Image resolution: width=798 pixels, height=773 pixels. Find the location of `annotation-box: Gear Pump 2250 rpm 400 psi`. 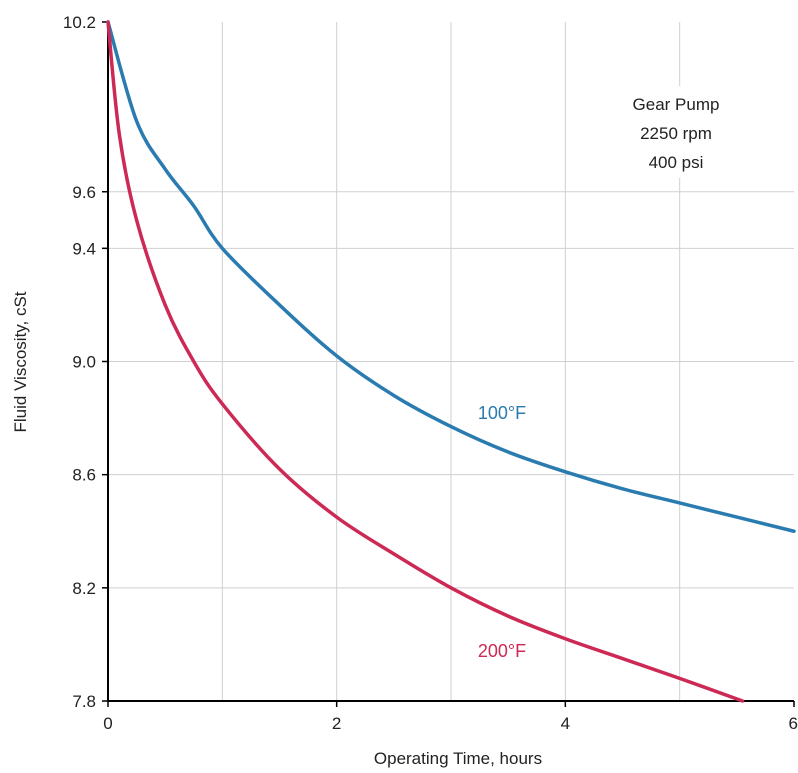

annotation-box: Gear Pump 2250 rpm 400 psi is located at coordinates (676, 132).